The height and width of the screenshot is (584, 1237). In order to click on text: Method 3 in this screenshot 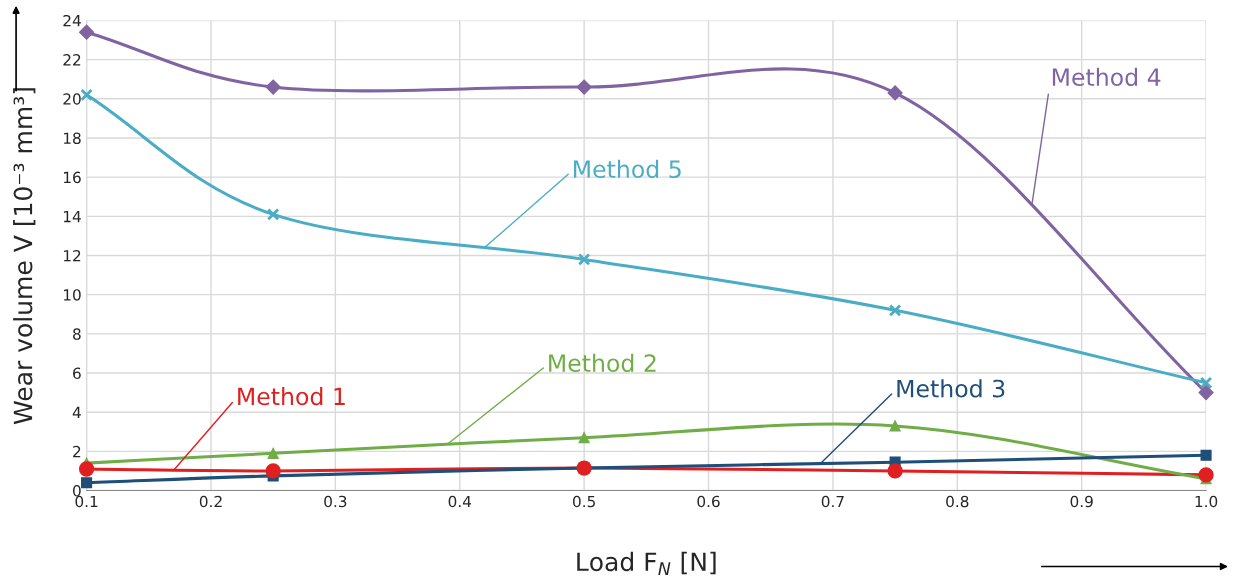, I will do `click(951, 388)`.